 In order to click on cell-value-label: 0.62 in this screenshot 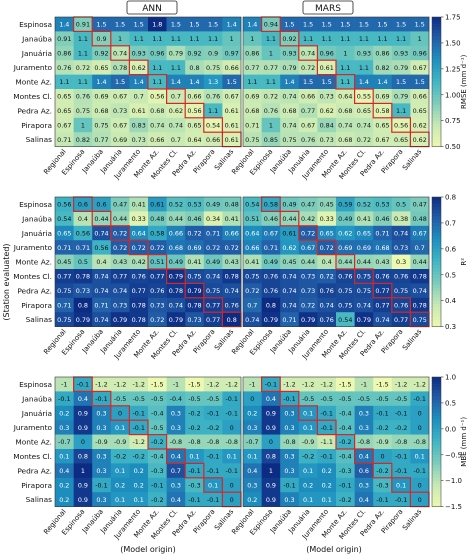, I will do `click(327, 111)`.